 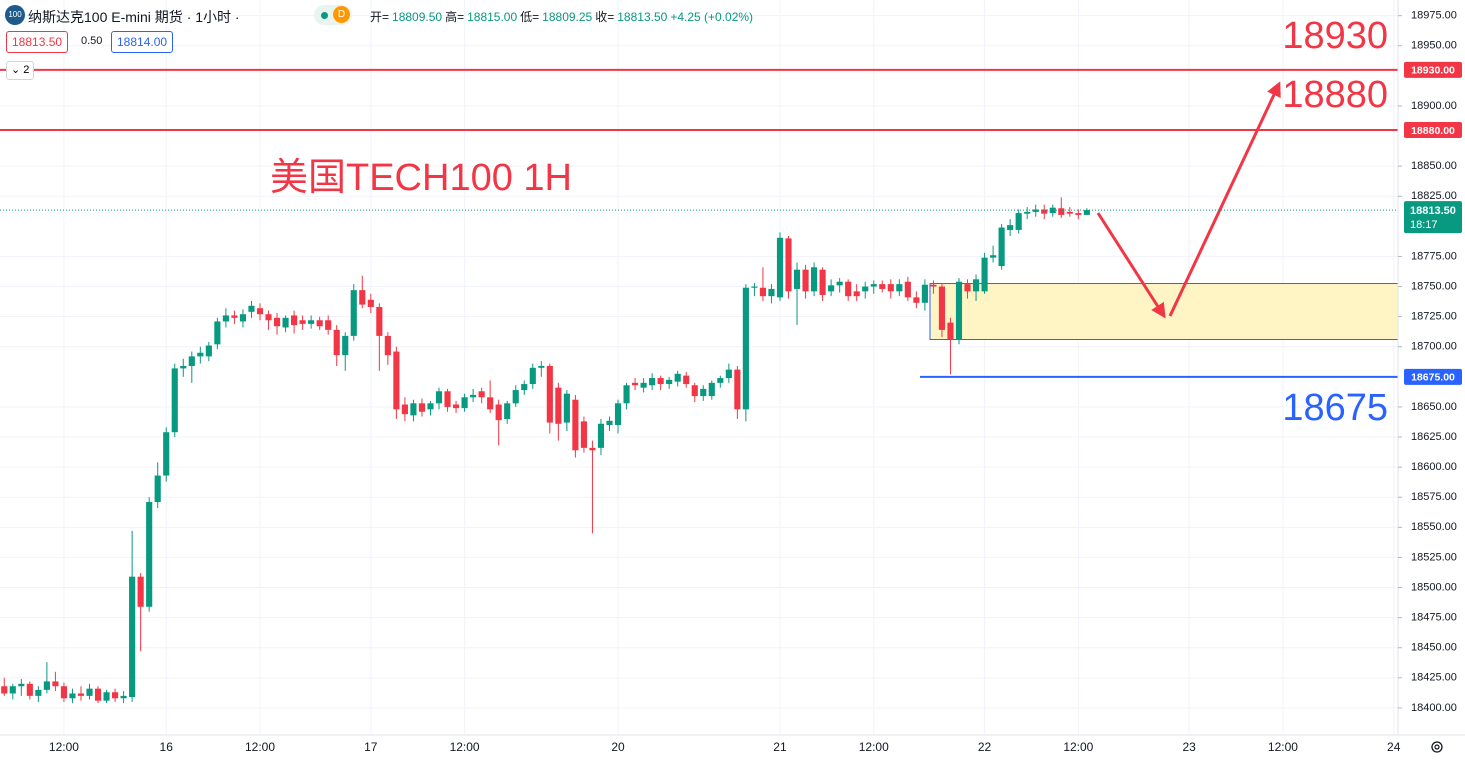 I want to click on buy-price: 18814.00, so click(x=142, y=42).